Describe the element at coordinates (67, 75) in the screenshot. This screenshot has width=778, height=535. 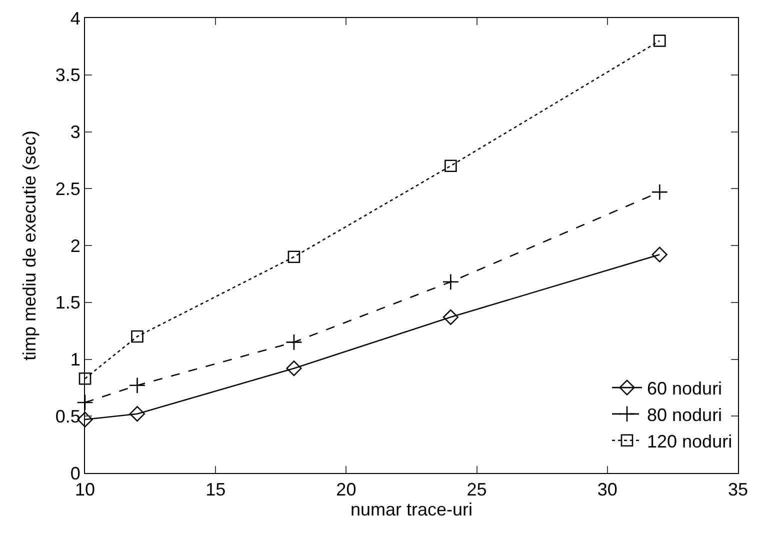
I see `y-tick-label: 3.5` at that location.